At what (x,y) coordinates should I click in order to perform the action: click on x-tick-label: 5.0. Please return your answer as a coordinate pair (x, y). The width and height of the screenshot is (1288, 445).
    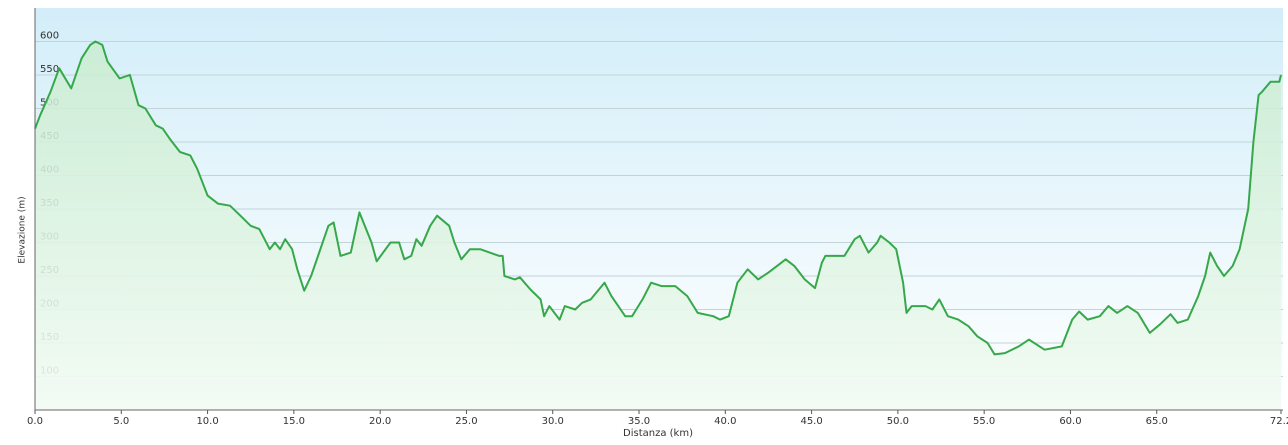
    Looking at the image, I should click on (121, 421).